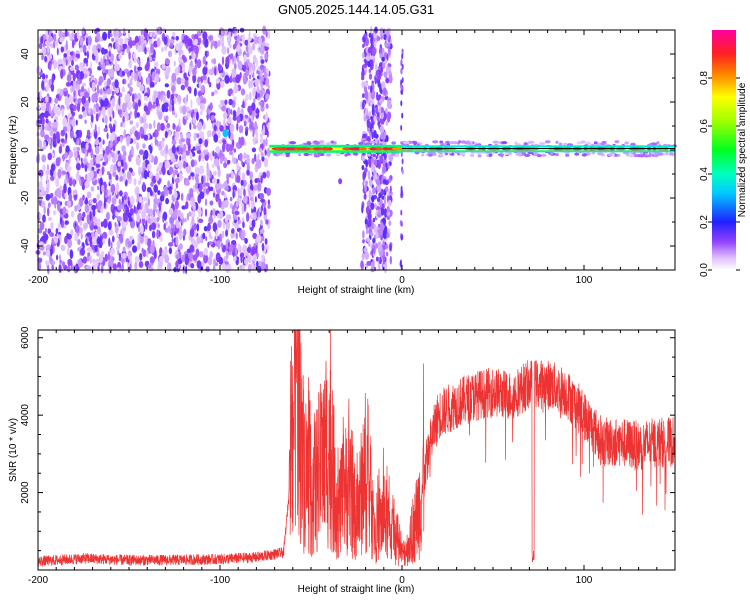 The image size is (750, 600). What do you see at coordinates (225, 133) in the screenshot?
I see `spectrogram-feature` at bounding box center [225, 133].